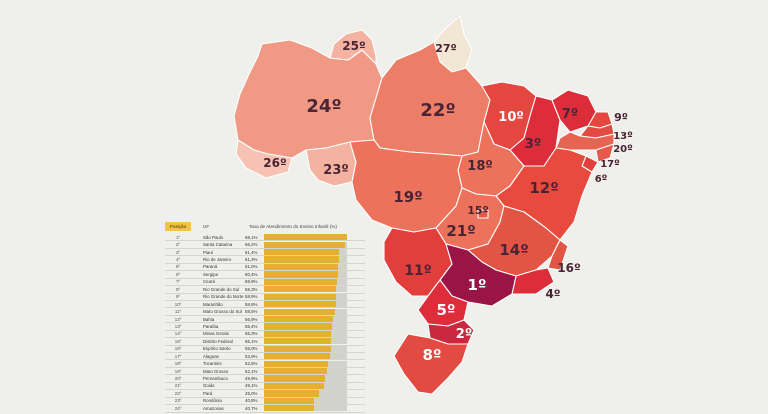  What do you see at coordinates (221, 289) in the screenshot?
I see `row-uf: Rio Grande do Sul` at bounding box center [221, 289].